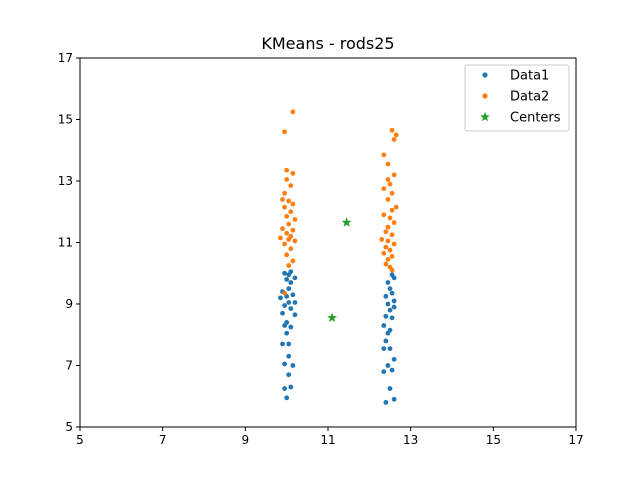 This screenshot has width=640, height=484. I want to click on legend-label: Centers, so click(535, 118).